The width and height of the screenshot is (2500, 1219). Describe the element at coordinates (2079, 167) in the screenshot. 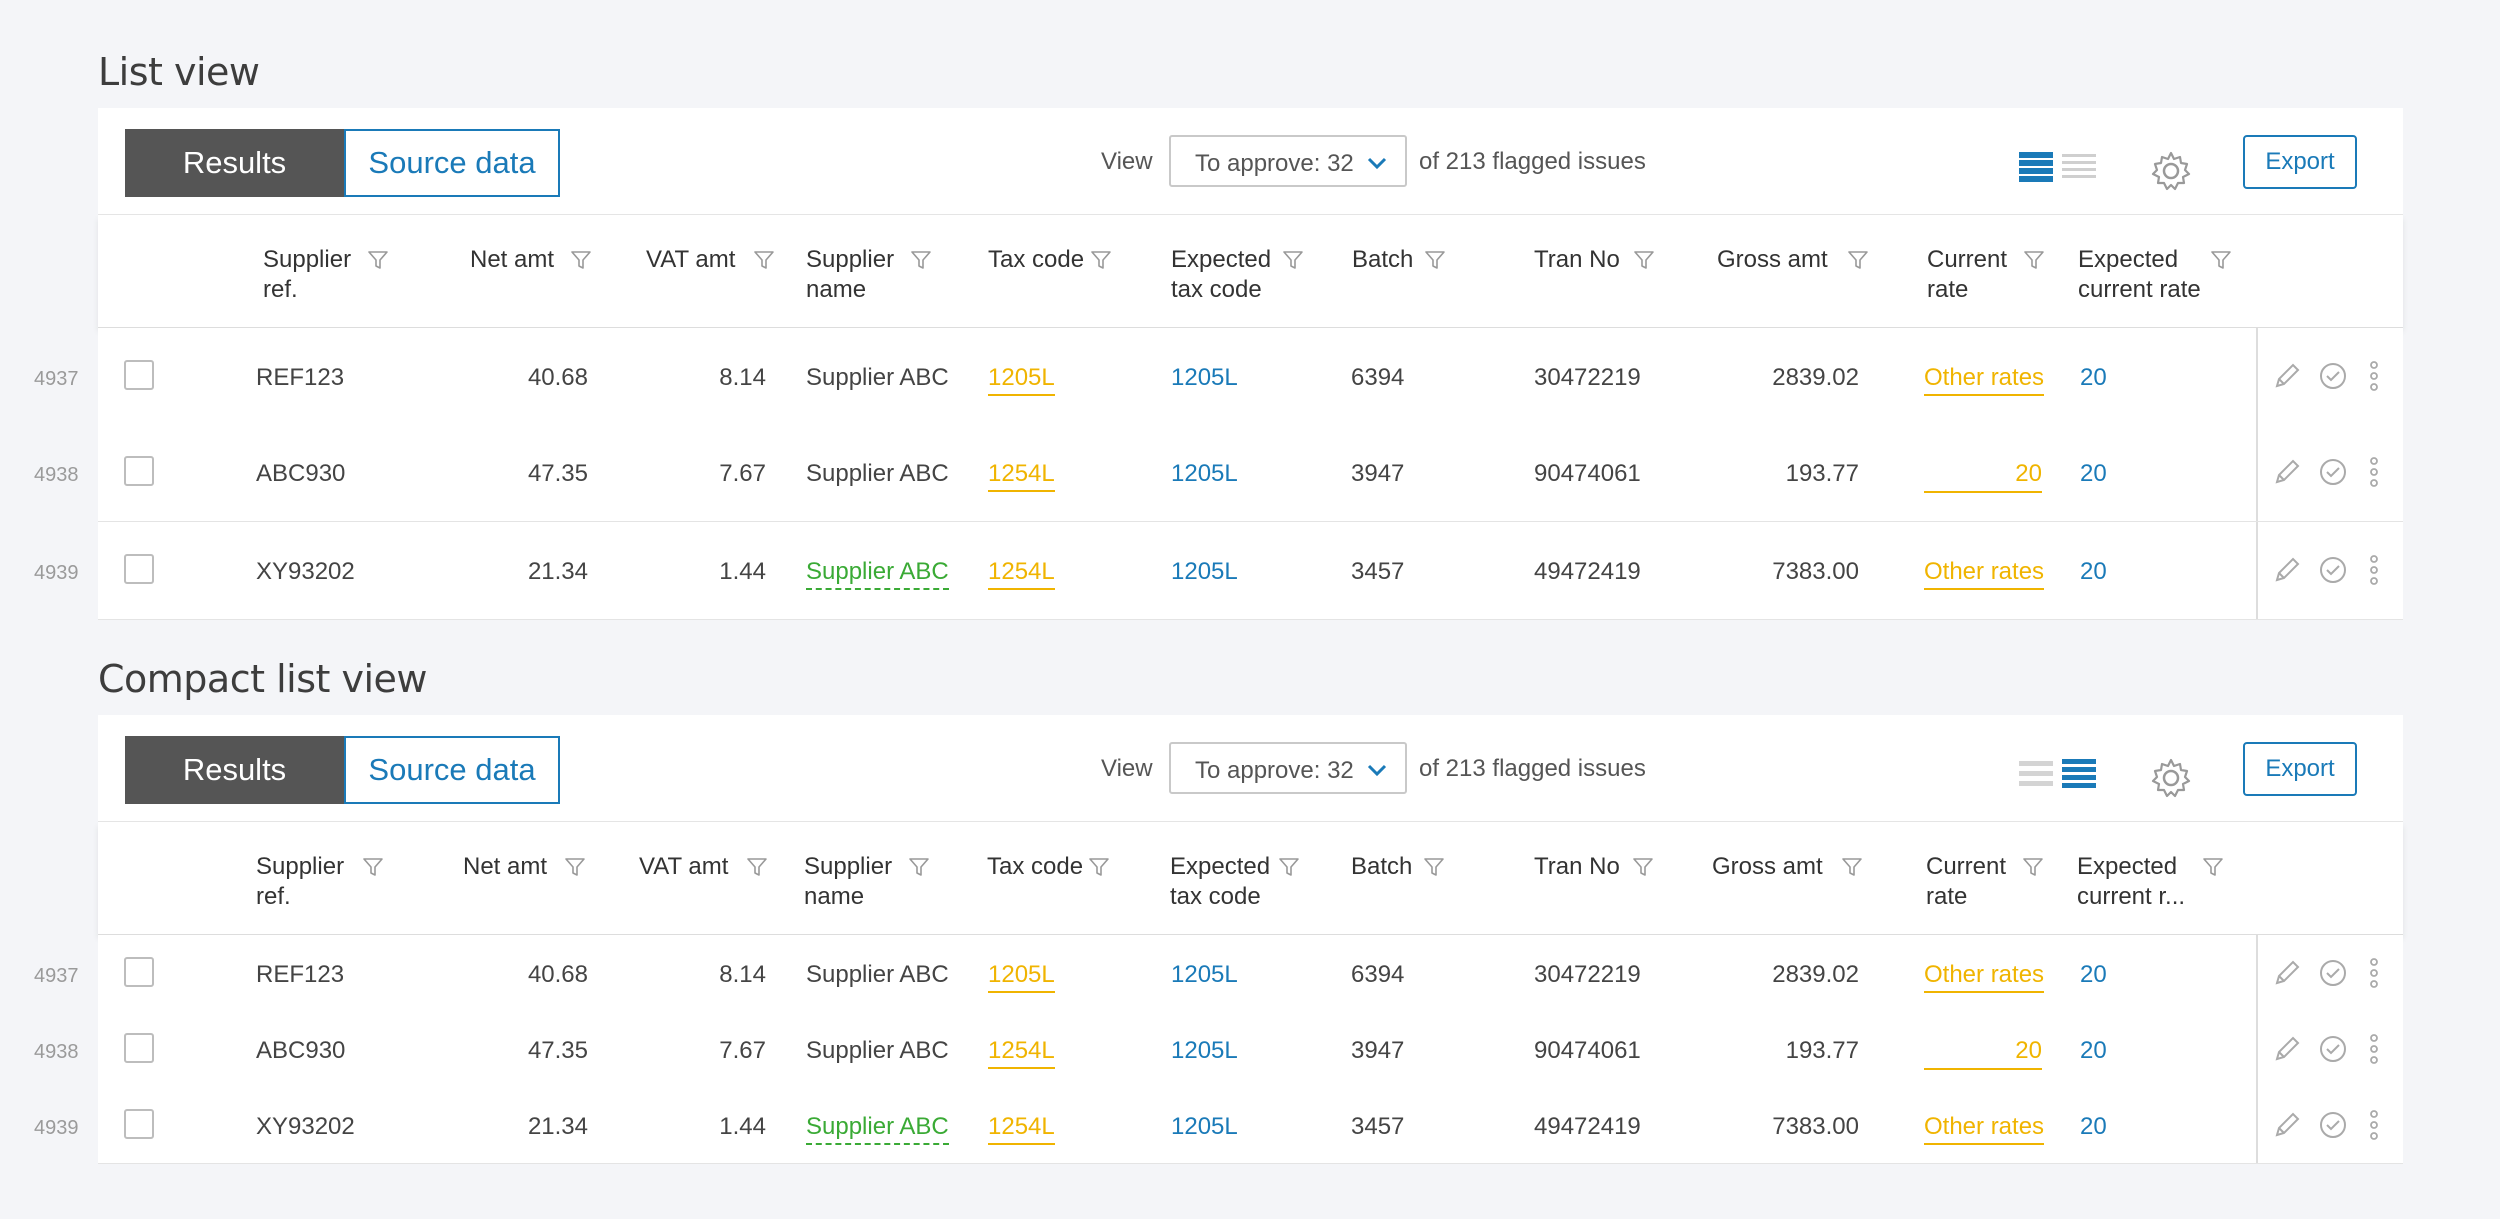

I see `compact-view-icon` at that location.